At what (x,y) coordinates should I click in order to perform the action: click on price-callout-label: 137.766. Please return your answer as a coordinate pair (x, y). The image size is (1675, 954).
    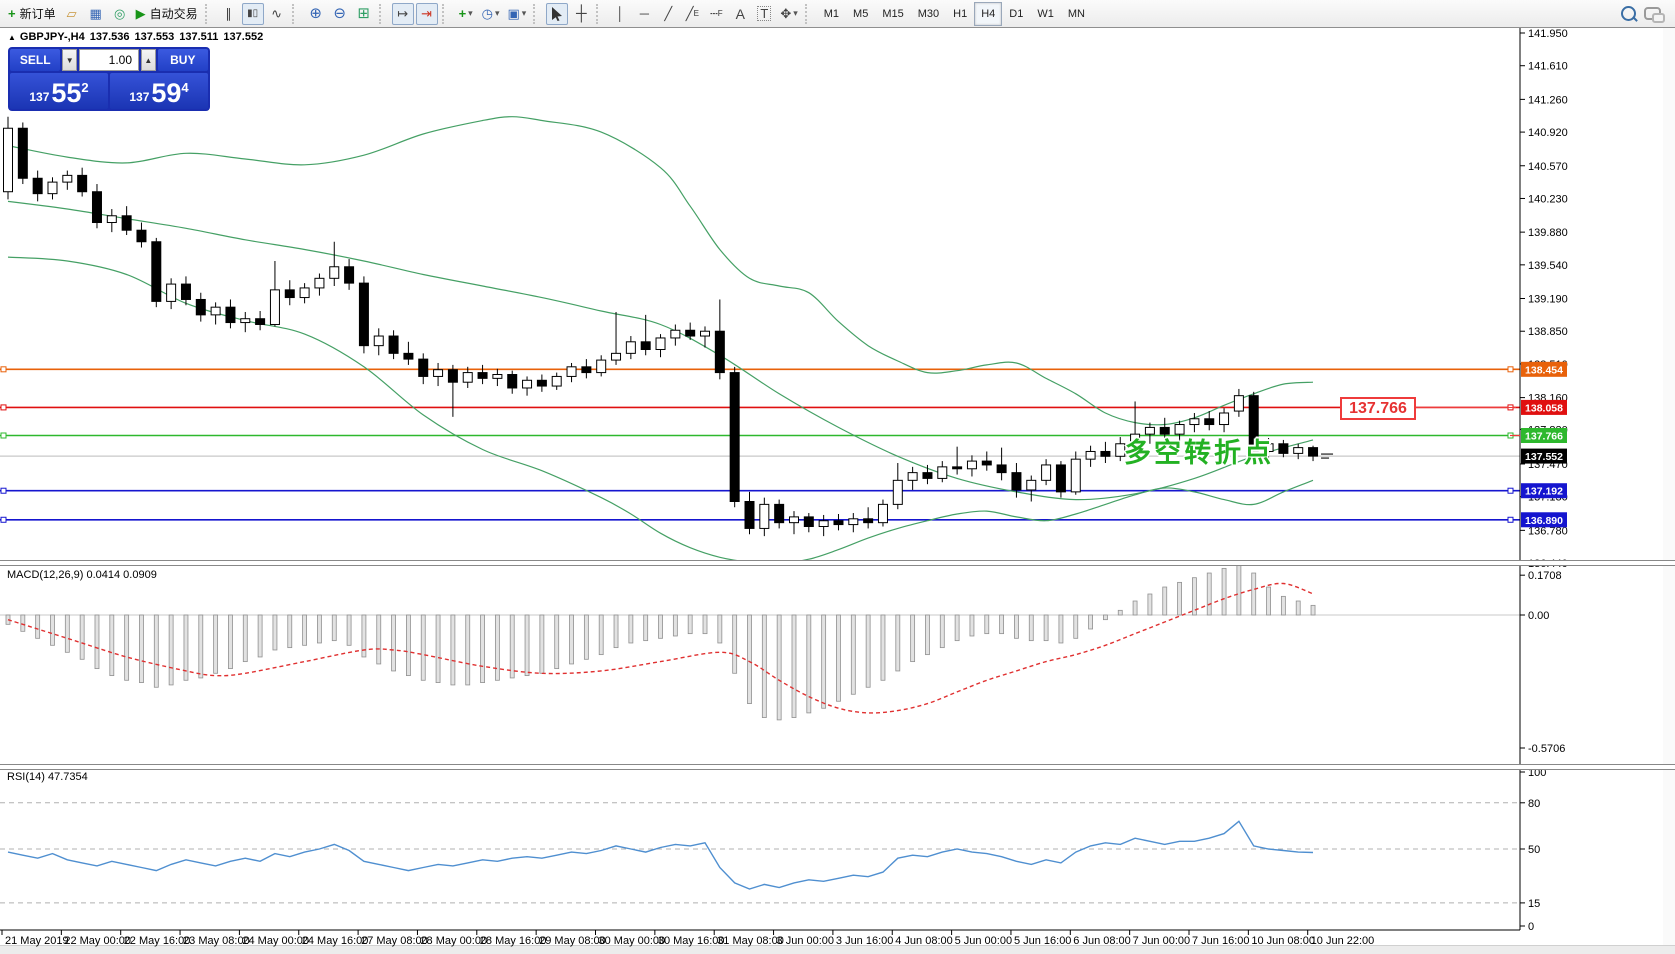
    Looking at the image, I should click on (1428, 408).